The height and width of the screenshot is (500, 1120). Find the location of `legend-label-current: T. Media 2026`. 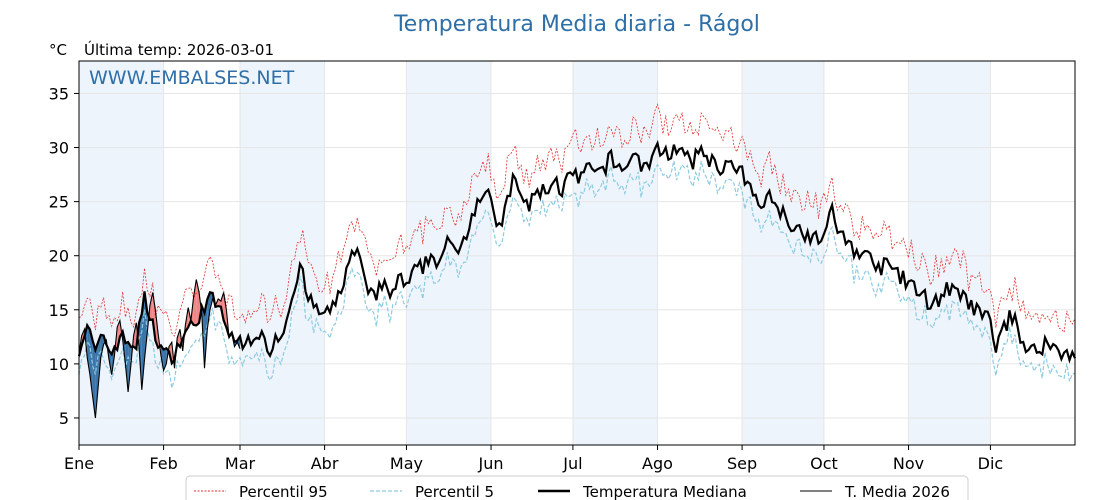

legend-label-current: T. Media 2026 is located at coordinates (897, 491).